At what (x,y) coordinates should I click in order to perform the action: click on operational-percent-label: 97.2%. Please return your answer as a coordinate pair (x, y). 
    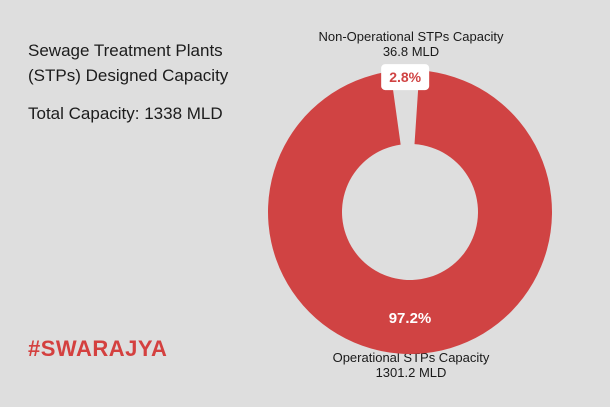
    Looking at the image, I should click on (410, 318).